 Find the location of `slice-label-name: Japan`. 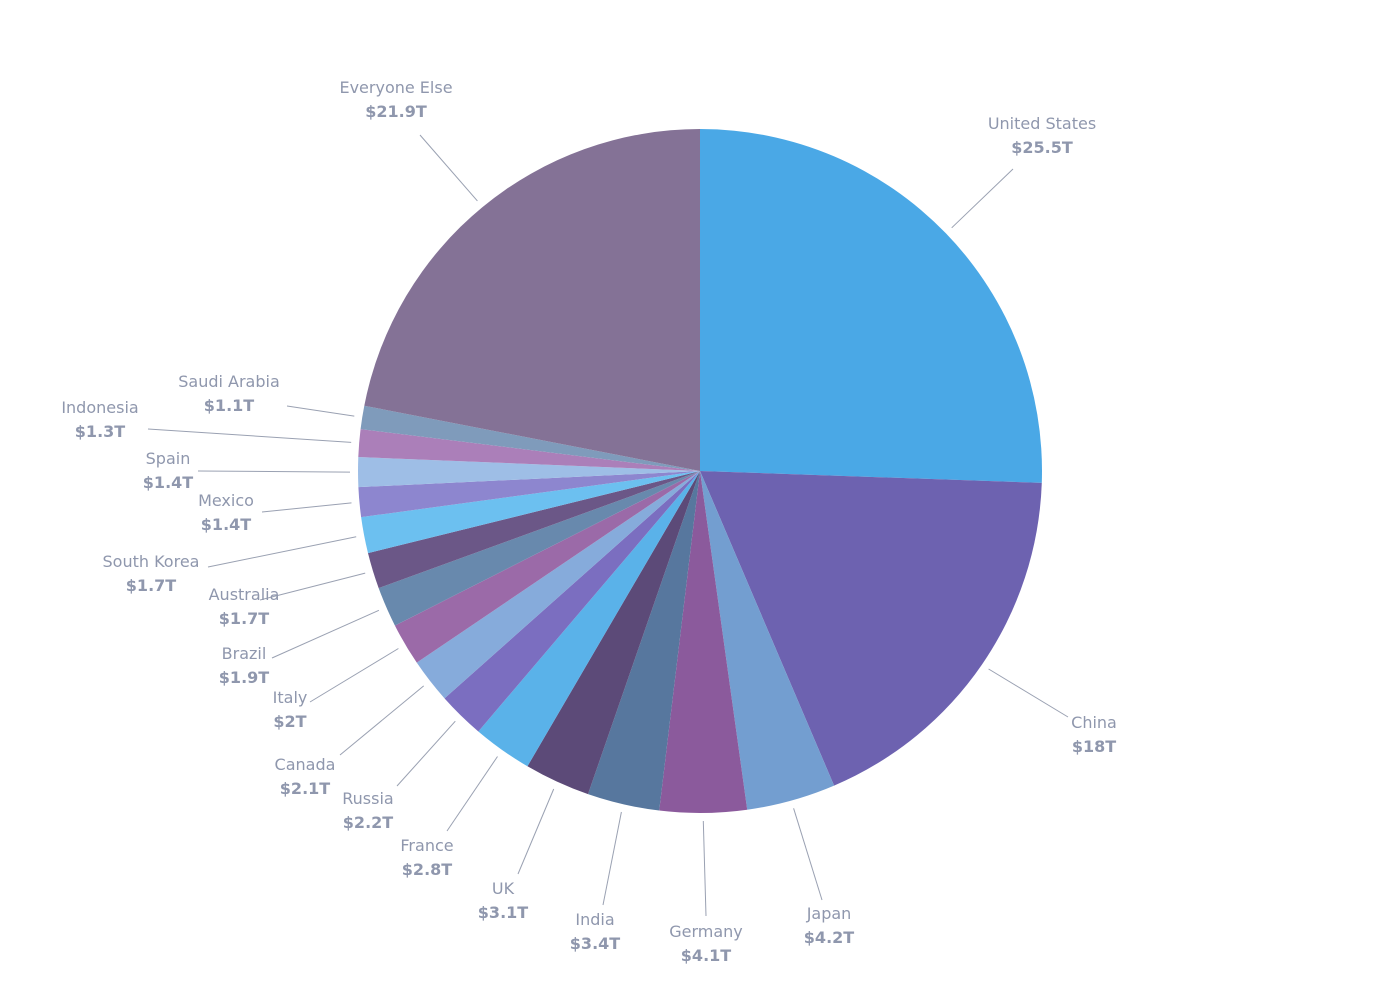

slice-label-name: Japan is located at coordinates (829, 913).